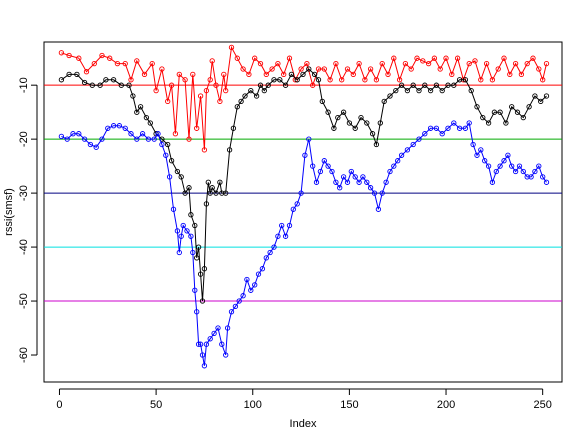  What do you see at coordinates (253, 405) in the screenshot?
I see `x-tick-label-2: 100` at bounding box center [253, 405].